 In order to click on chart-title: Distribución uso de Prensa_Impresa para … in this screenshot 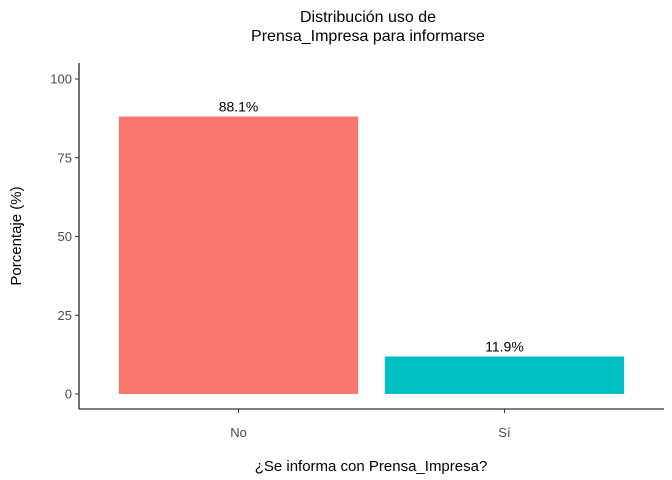, I will do `click(368, 27)`.